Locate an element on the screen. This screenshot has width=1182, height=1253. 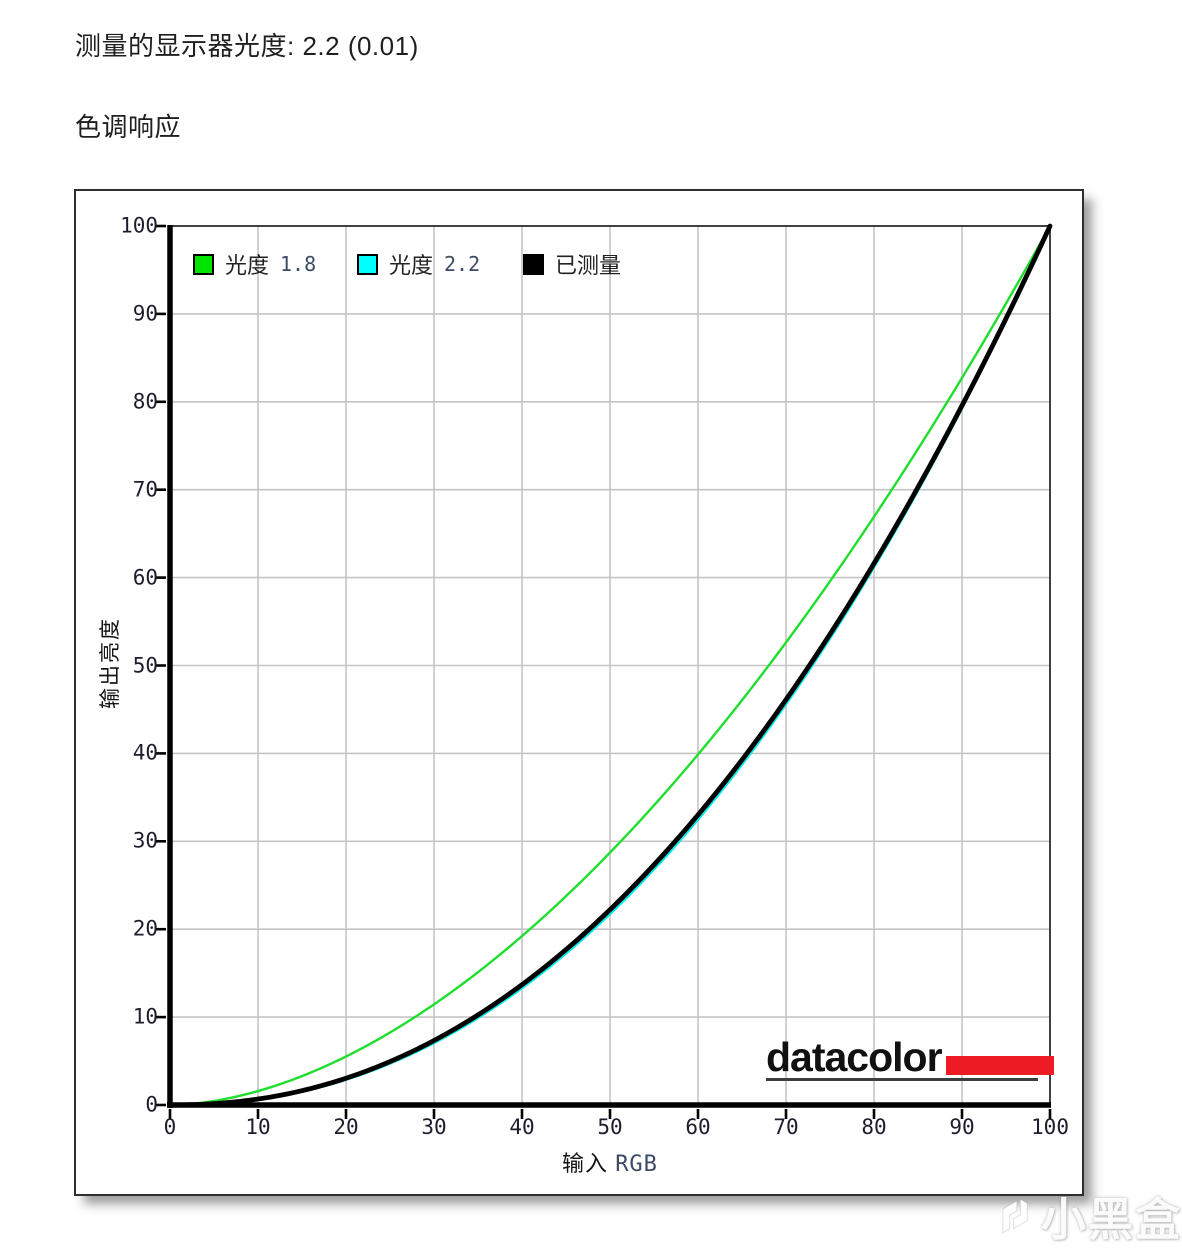
legend-swatch-black is located at coordinates (533, 264).